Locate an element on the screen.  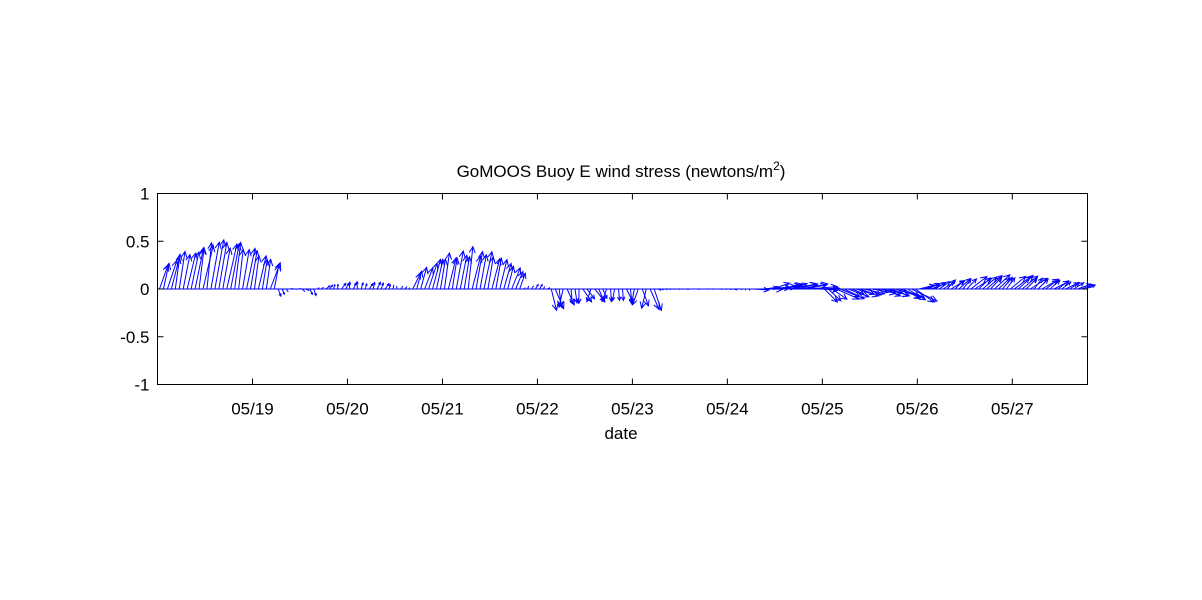
chart-title-suffix: ) is located at coordinates (783, 171).